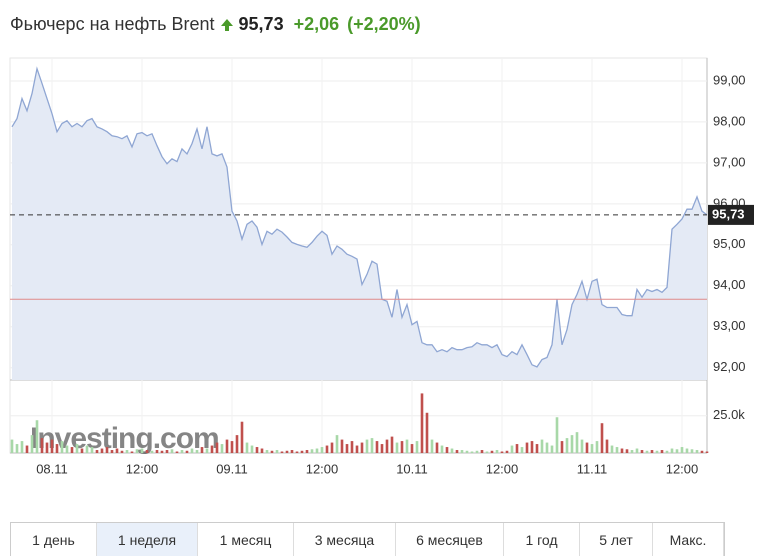 The width and height of the screenshot is (775, 556). What do you see at coordinates (450, 539) in the screenshot?
I see `range-button: 6 месяцев` at bounding box center [450, 539].